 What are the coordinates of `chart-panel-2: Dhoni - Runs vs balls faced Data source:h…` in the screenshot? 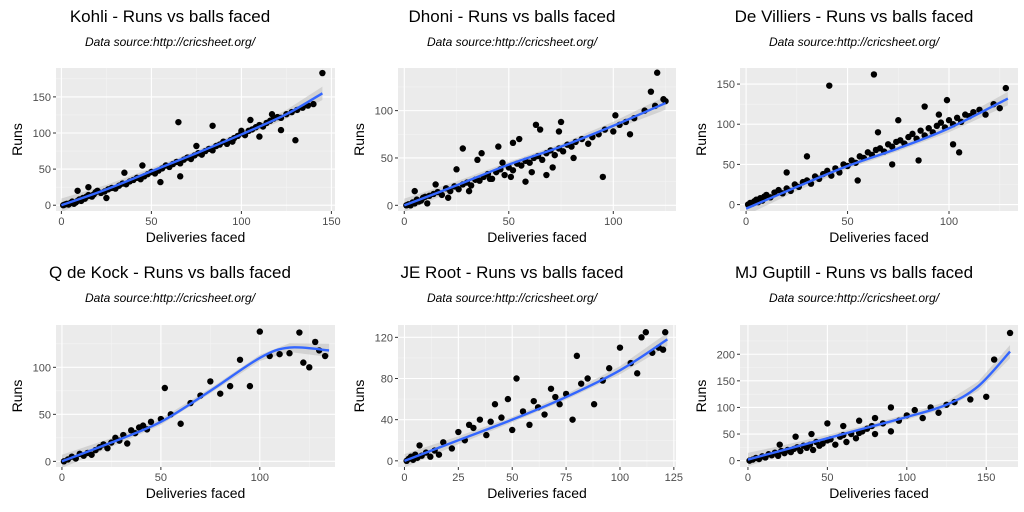 It's located at (513, 126).